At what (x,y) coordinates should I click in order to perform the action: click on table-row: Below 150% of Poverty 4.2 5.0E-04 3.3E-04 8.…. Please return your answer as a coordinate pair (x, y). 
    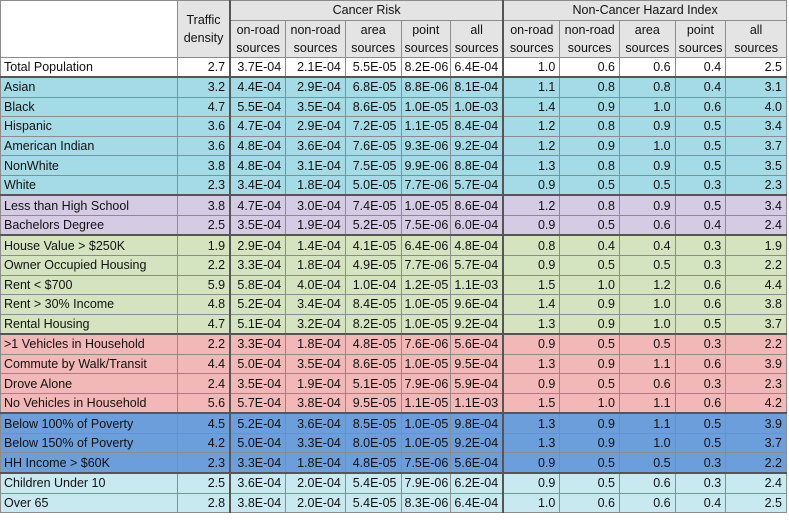
    Looking at the image, I should click on (393, 443).